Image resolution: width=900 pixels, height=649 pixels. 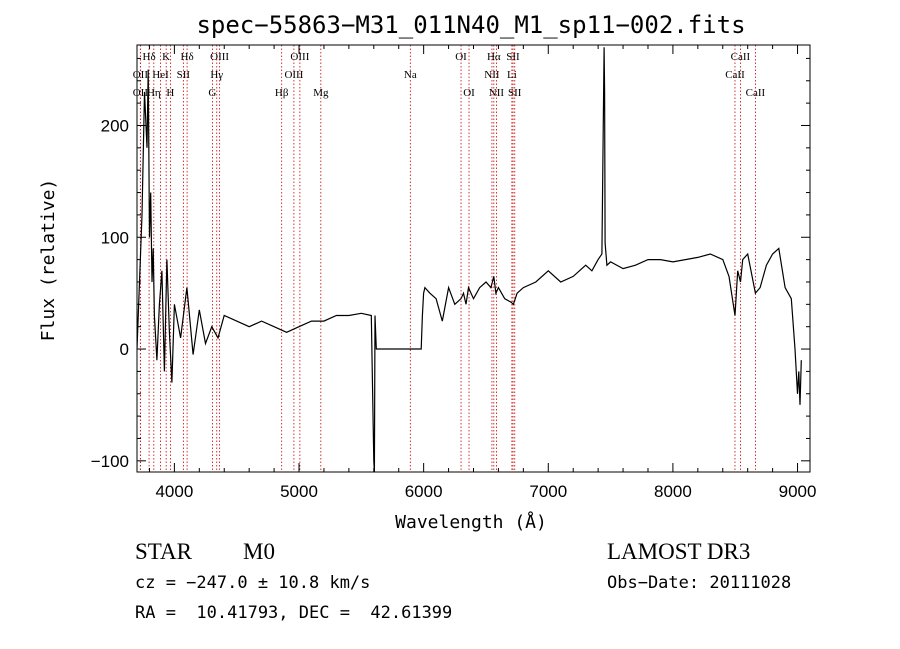 I want to click on object-subclass: M0, so click(x=259, y=551).